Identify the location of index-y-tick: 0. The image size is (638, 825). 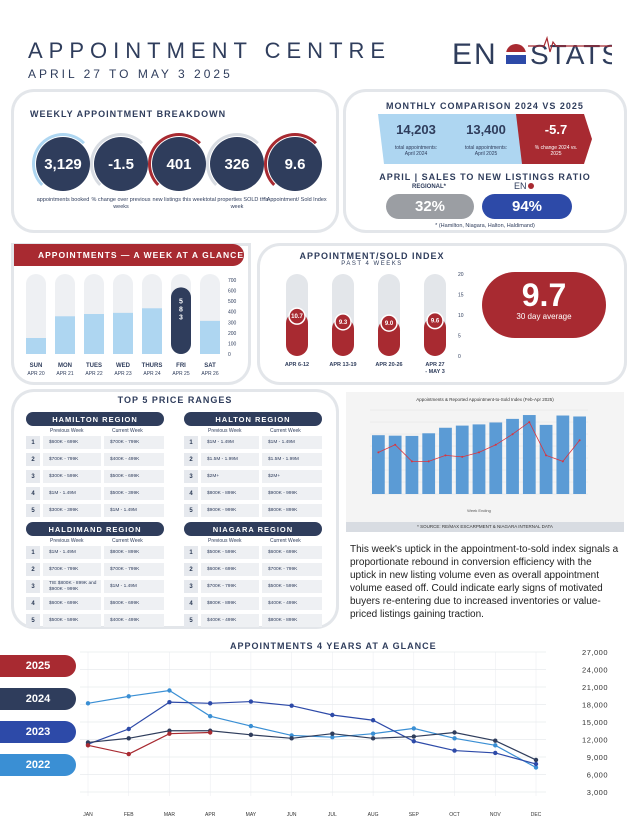
(459, 357).